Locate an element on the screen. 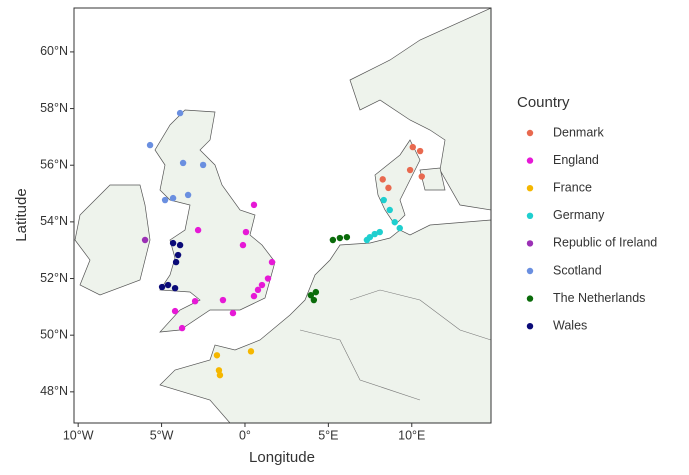 The height and width of the screenshot is (475, 689). legend-label: The Netherlands is located at coordinates (599, 298).